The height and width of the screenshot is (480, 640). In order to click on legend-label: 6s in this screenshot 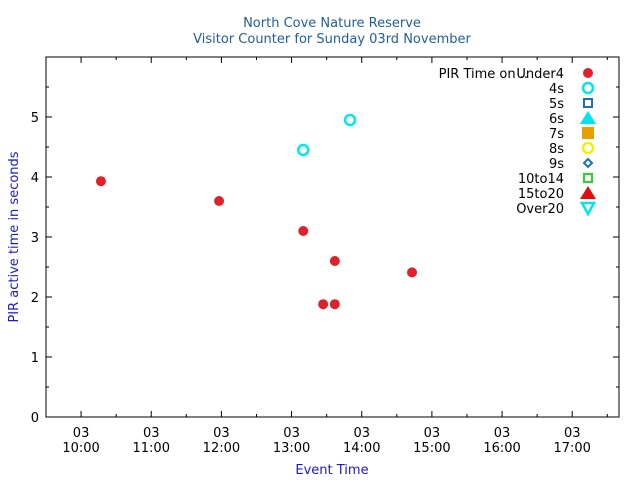, I will do `click(556, 119)`.